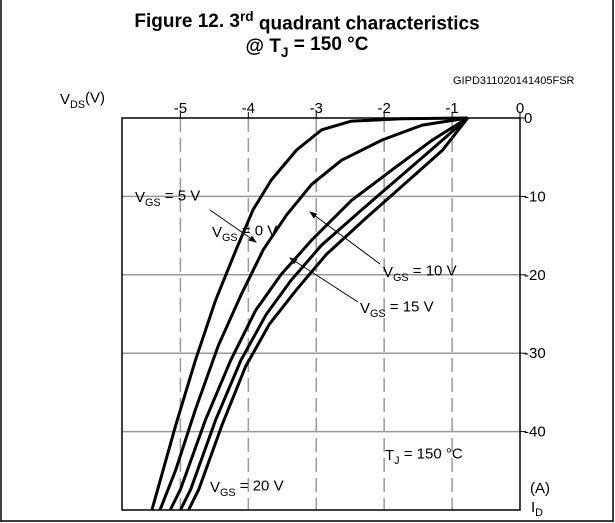 The image size is (615, 523). What do you see at coordinates (540, 488) in the screenshot?
I see `y-axis-unit: (A)` at bounding box center [540, 488].